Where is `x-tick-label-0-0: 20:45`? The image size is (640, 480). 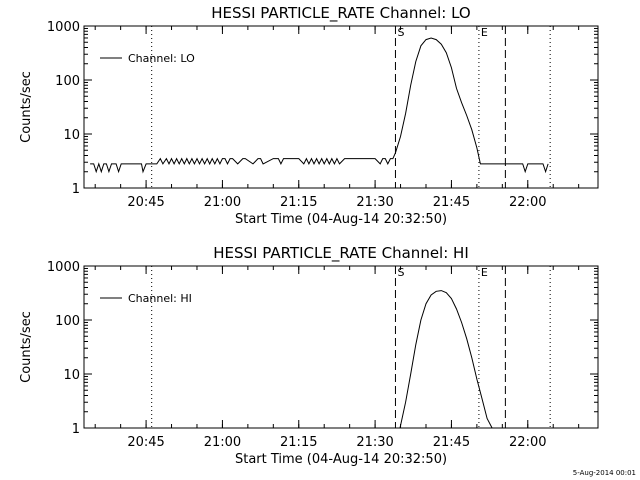 x-tick-label-0-0: 20:45 is located at coordinates (145, 202).